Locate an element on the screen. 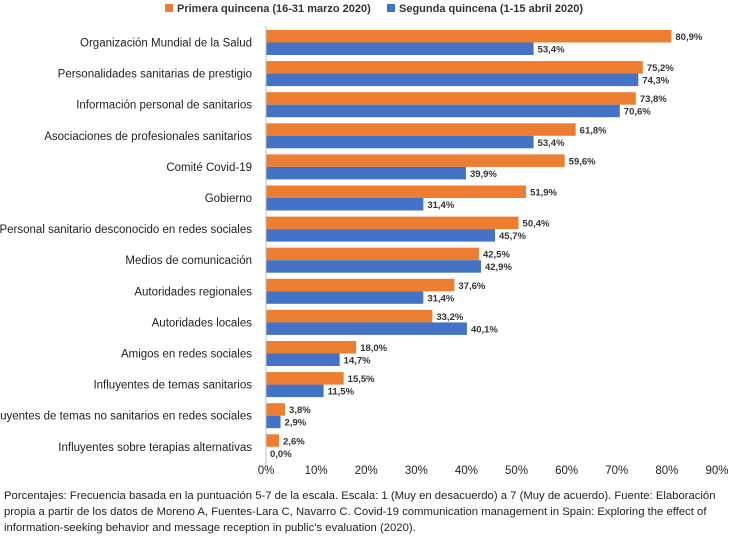 The width and height of the screenshot is (731, 539). x-tick-label: 30% is located at coordinates (416, 471).